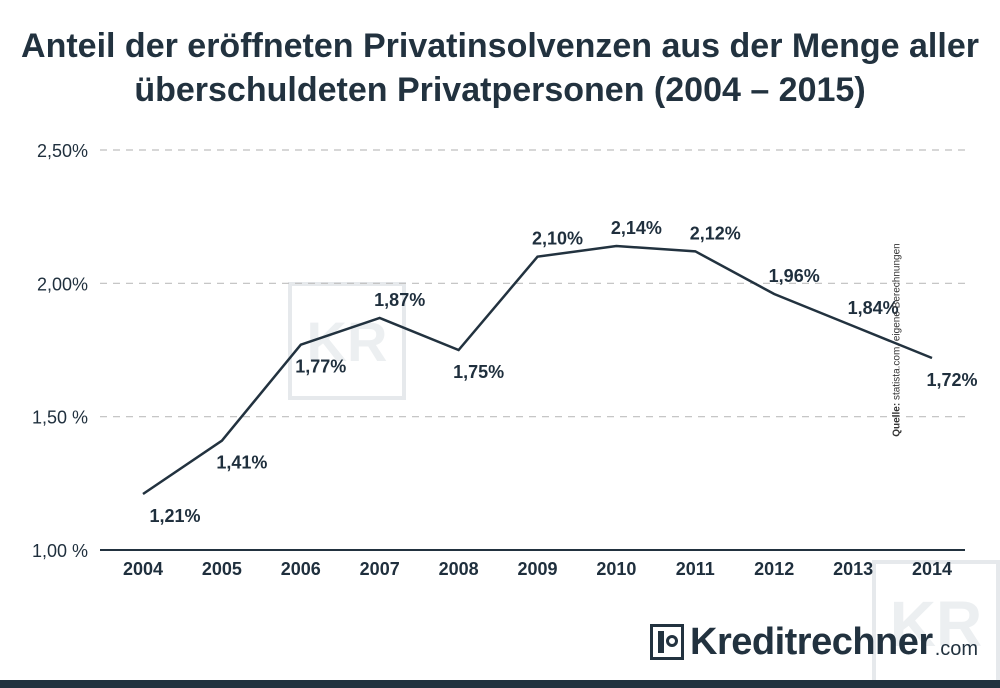 This screenshot has width=1000, height=688. What do you see at coordinates (241, 463) in the screenshot?
I see `data-label: 1,41%` at bounding box center [241, 463].